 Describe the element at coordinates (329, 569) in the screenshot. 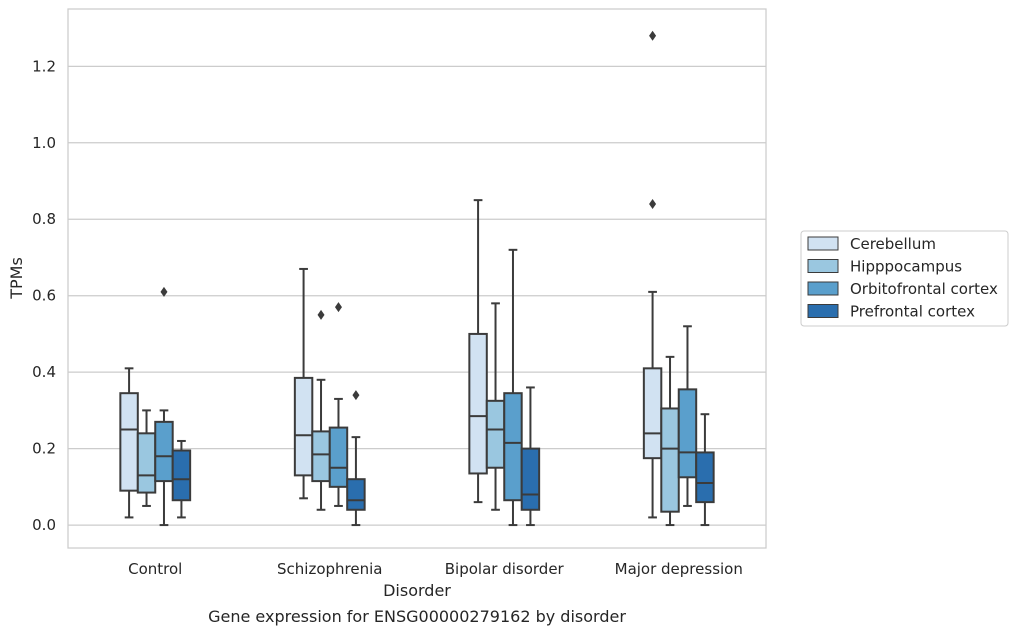

I see `x-tick-label: Schizophrenia` at that location.